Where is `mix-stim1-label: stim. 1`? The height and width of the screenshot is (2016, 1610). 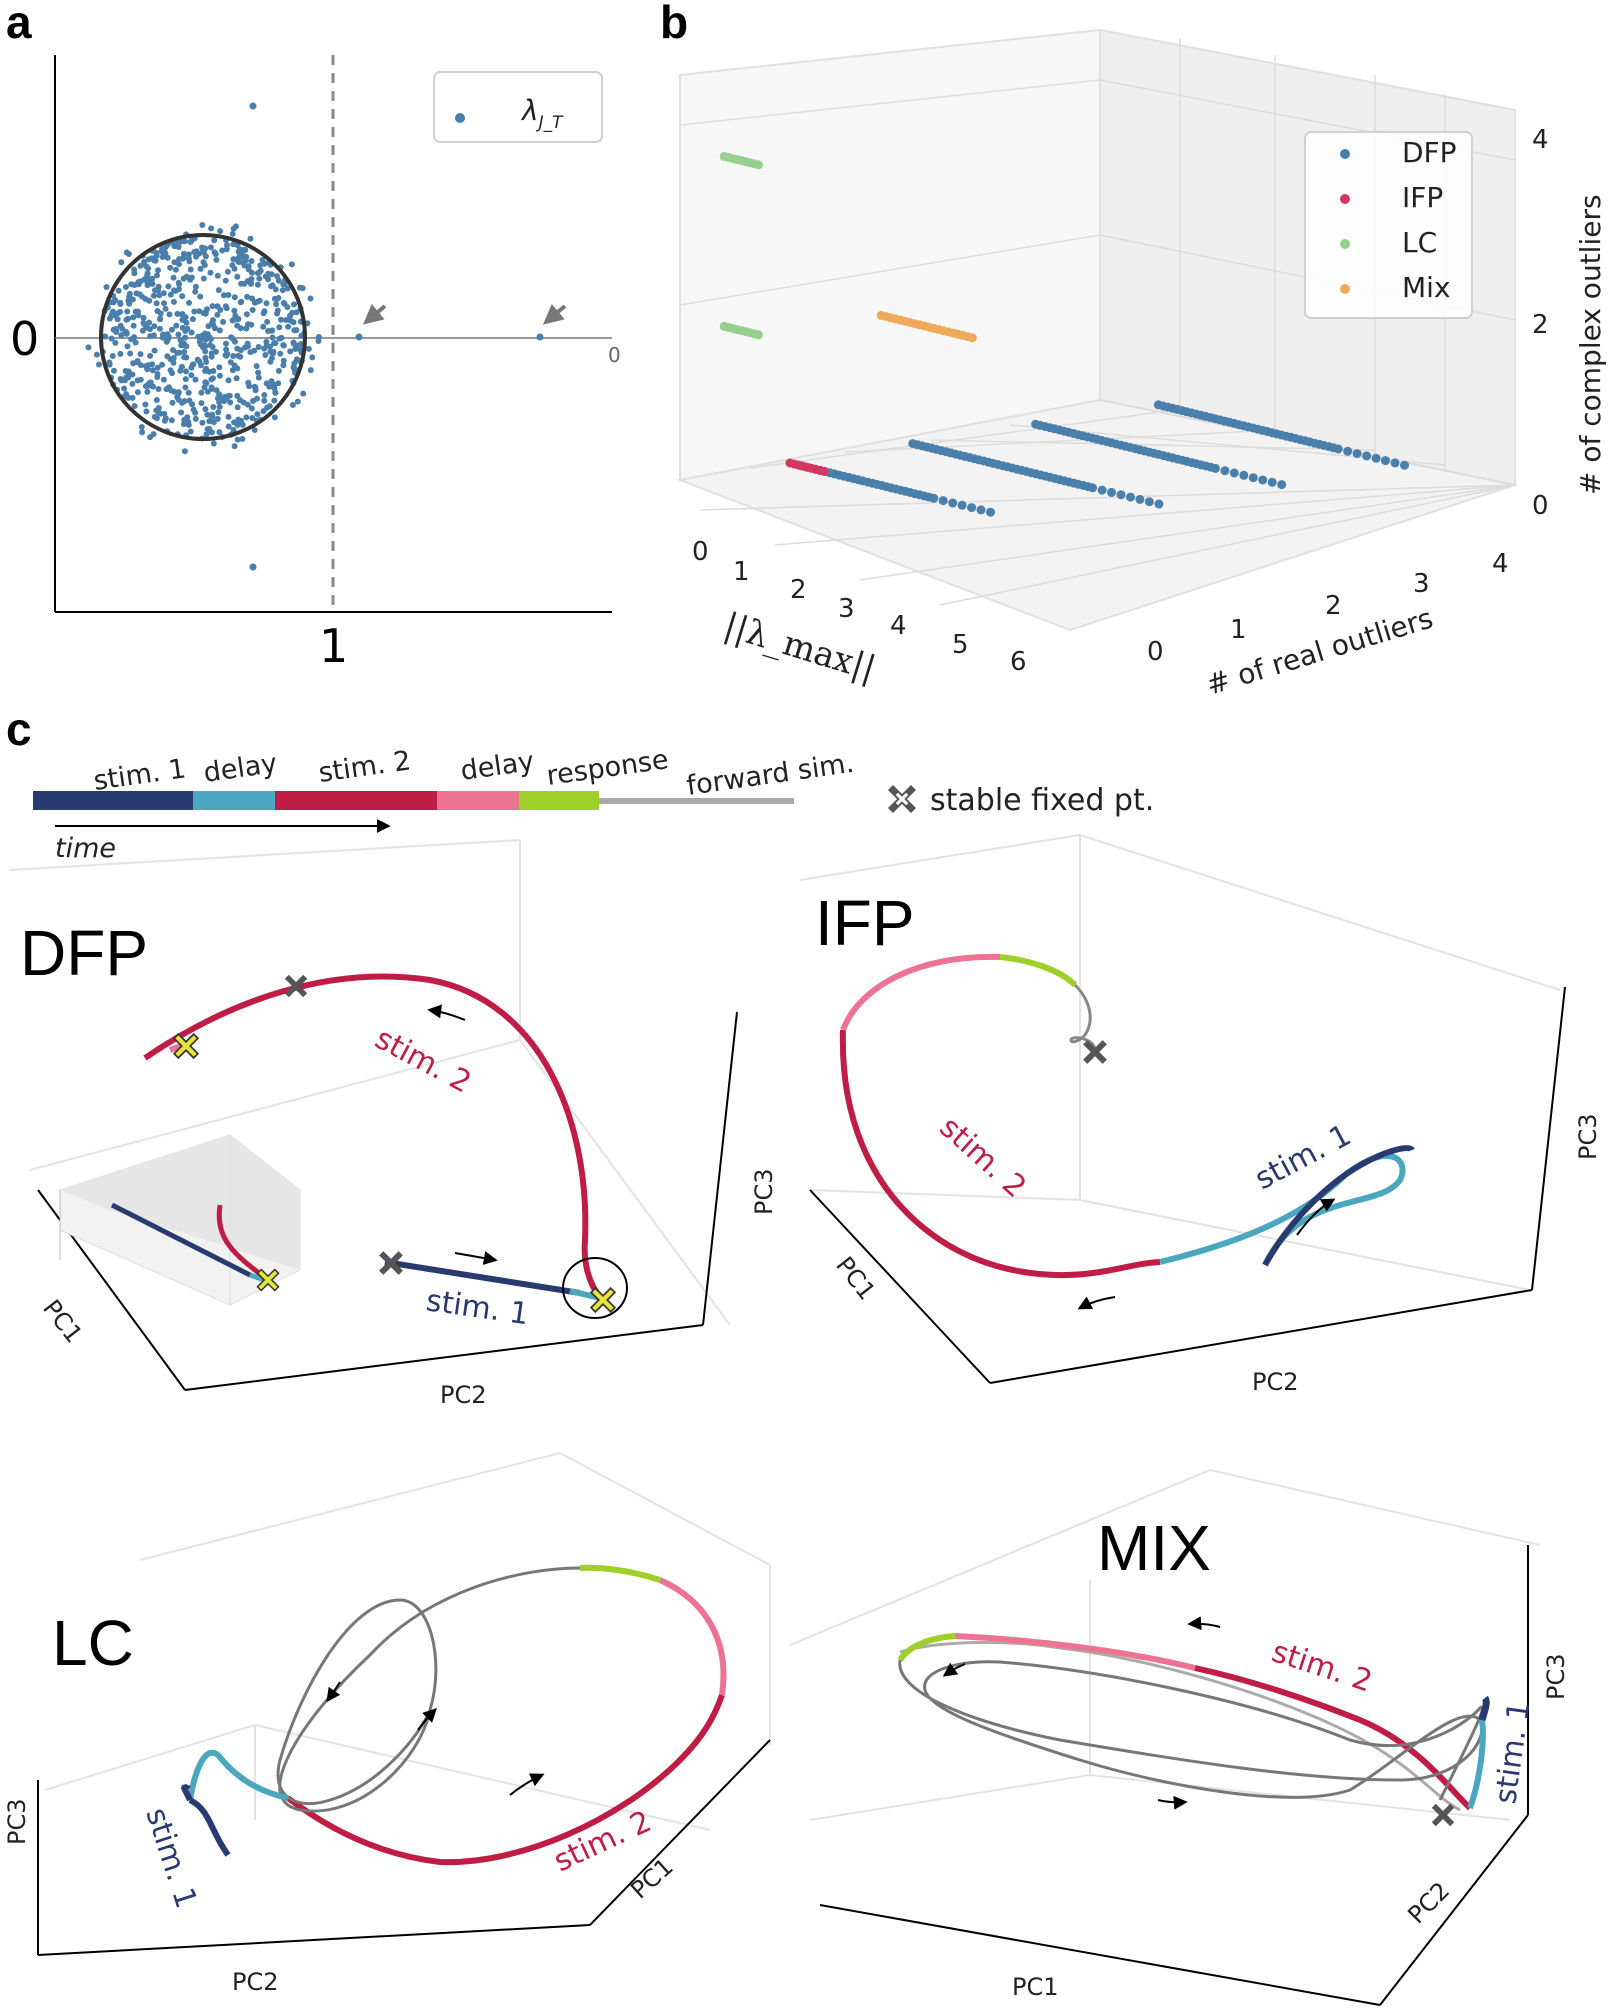
mix-stim1-label: stim. 1 is located at coordinates (1512, 1752).